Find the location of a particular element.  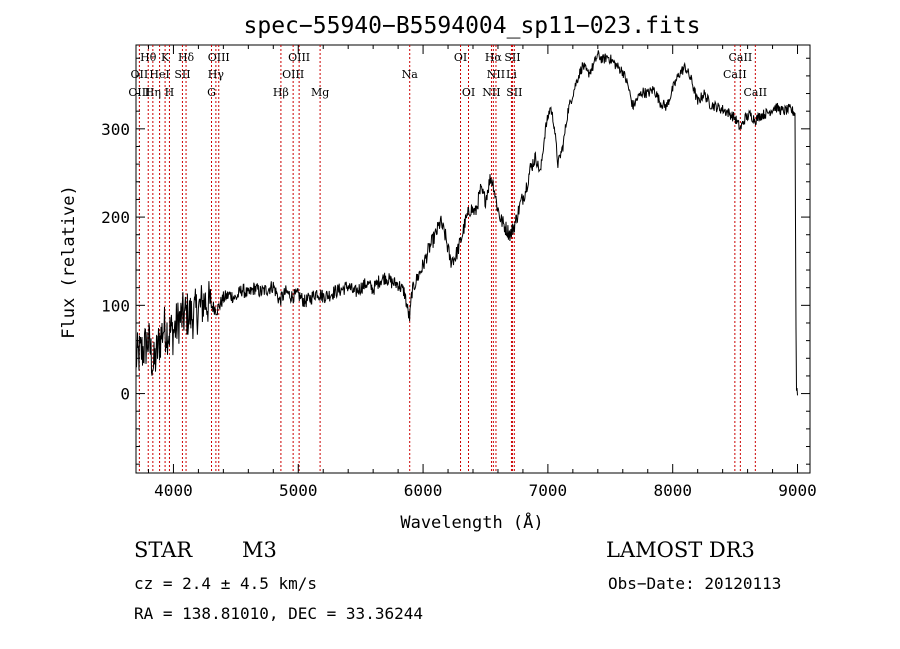

obs-date: Obs−Date: 20120113 is located at coordinates (695, 583).